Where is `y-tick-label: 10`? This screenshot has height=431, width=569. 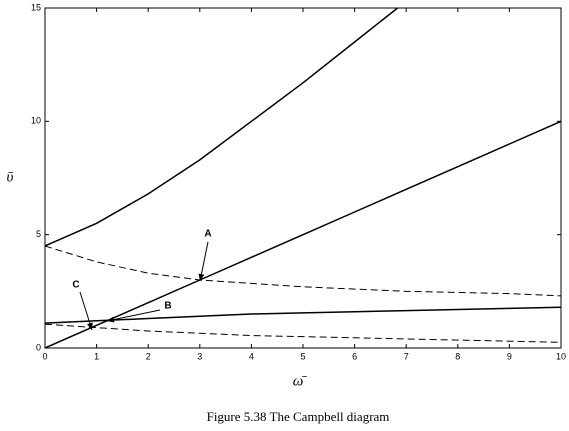 y-tick-label: 10 is located at coordinates (36, 121).